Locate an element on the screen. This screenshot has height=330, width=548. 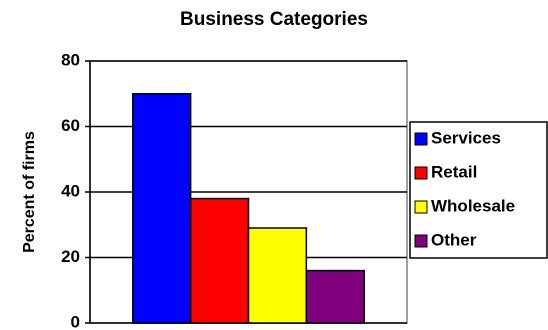
y-axis-label: Percent of firms is located at coordinates (29, 192).